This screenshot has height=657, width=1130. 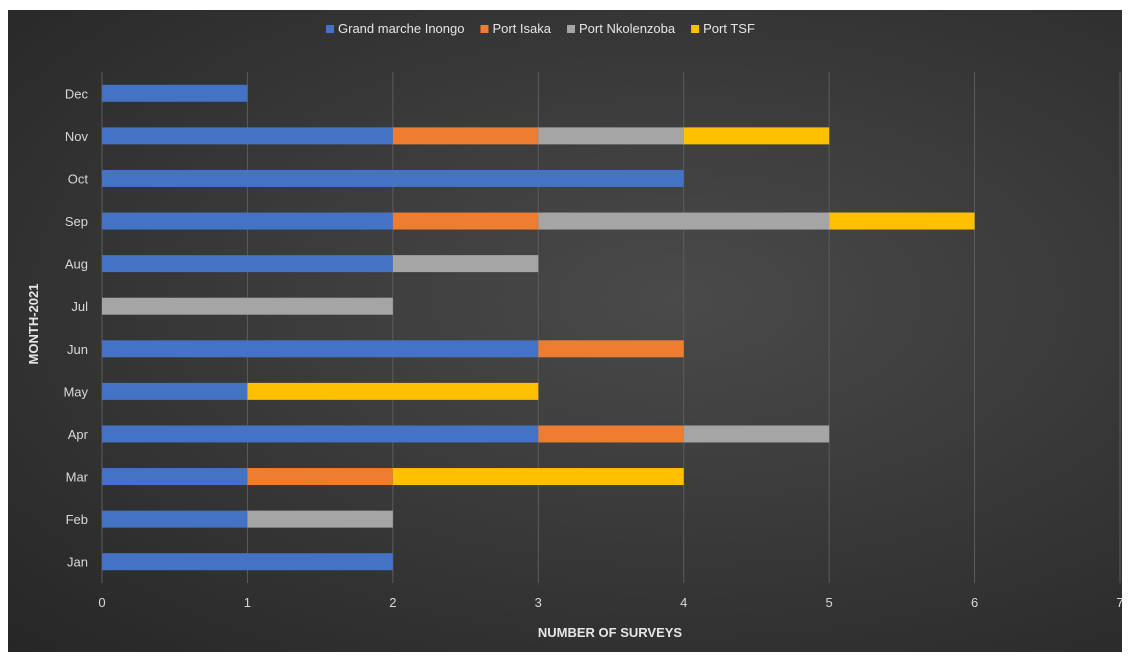 I want to click on y-tick-label: Feb, so click(x=77, y=519).